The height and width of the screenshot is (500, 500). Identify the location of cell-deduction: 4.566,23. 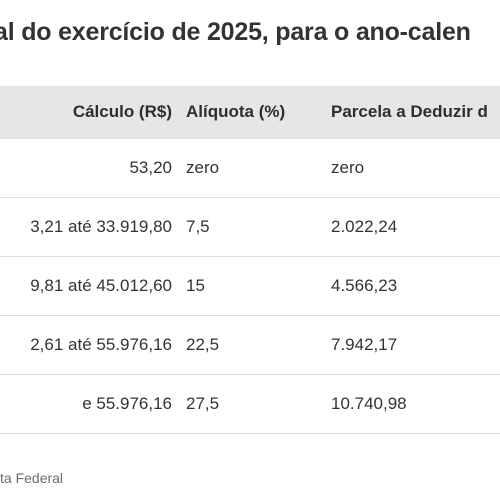
(364, 285).